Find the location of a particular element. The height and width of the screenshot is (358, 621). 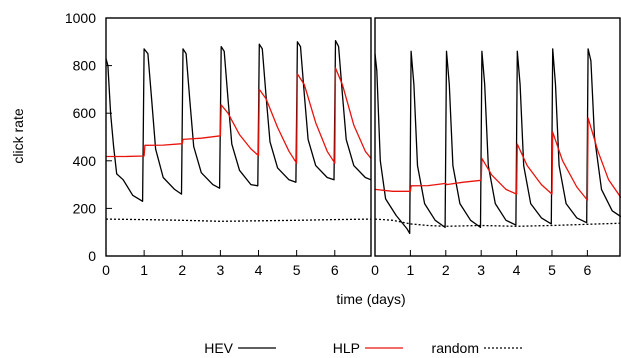

right-series-hlp is located at coordinates (497, 159).